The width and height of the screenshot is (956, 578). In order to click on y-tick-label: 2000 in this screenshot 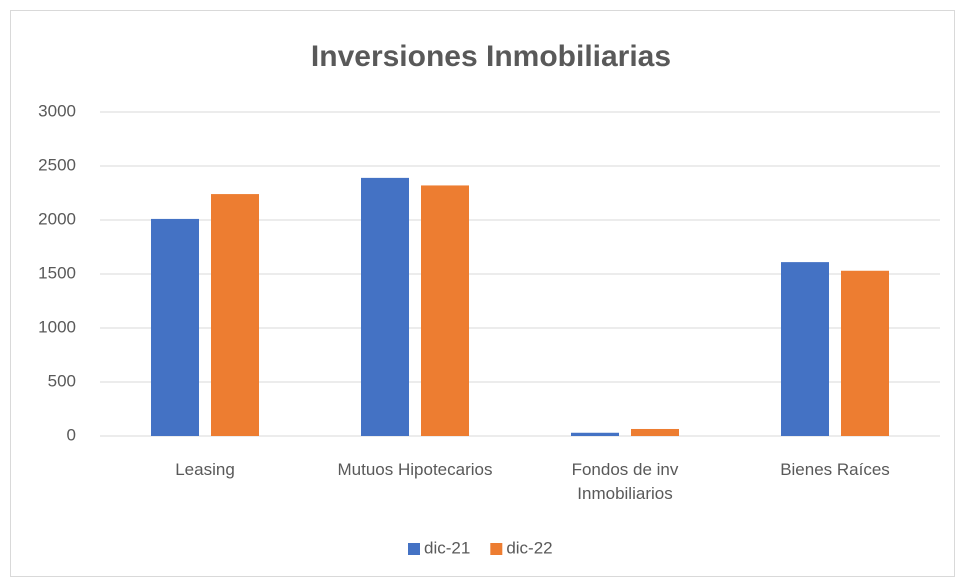, I will do `click(57, 218)`.